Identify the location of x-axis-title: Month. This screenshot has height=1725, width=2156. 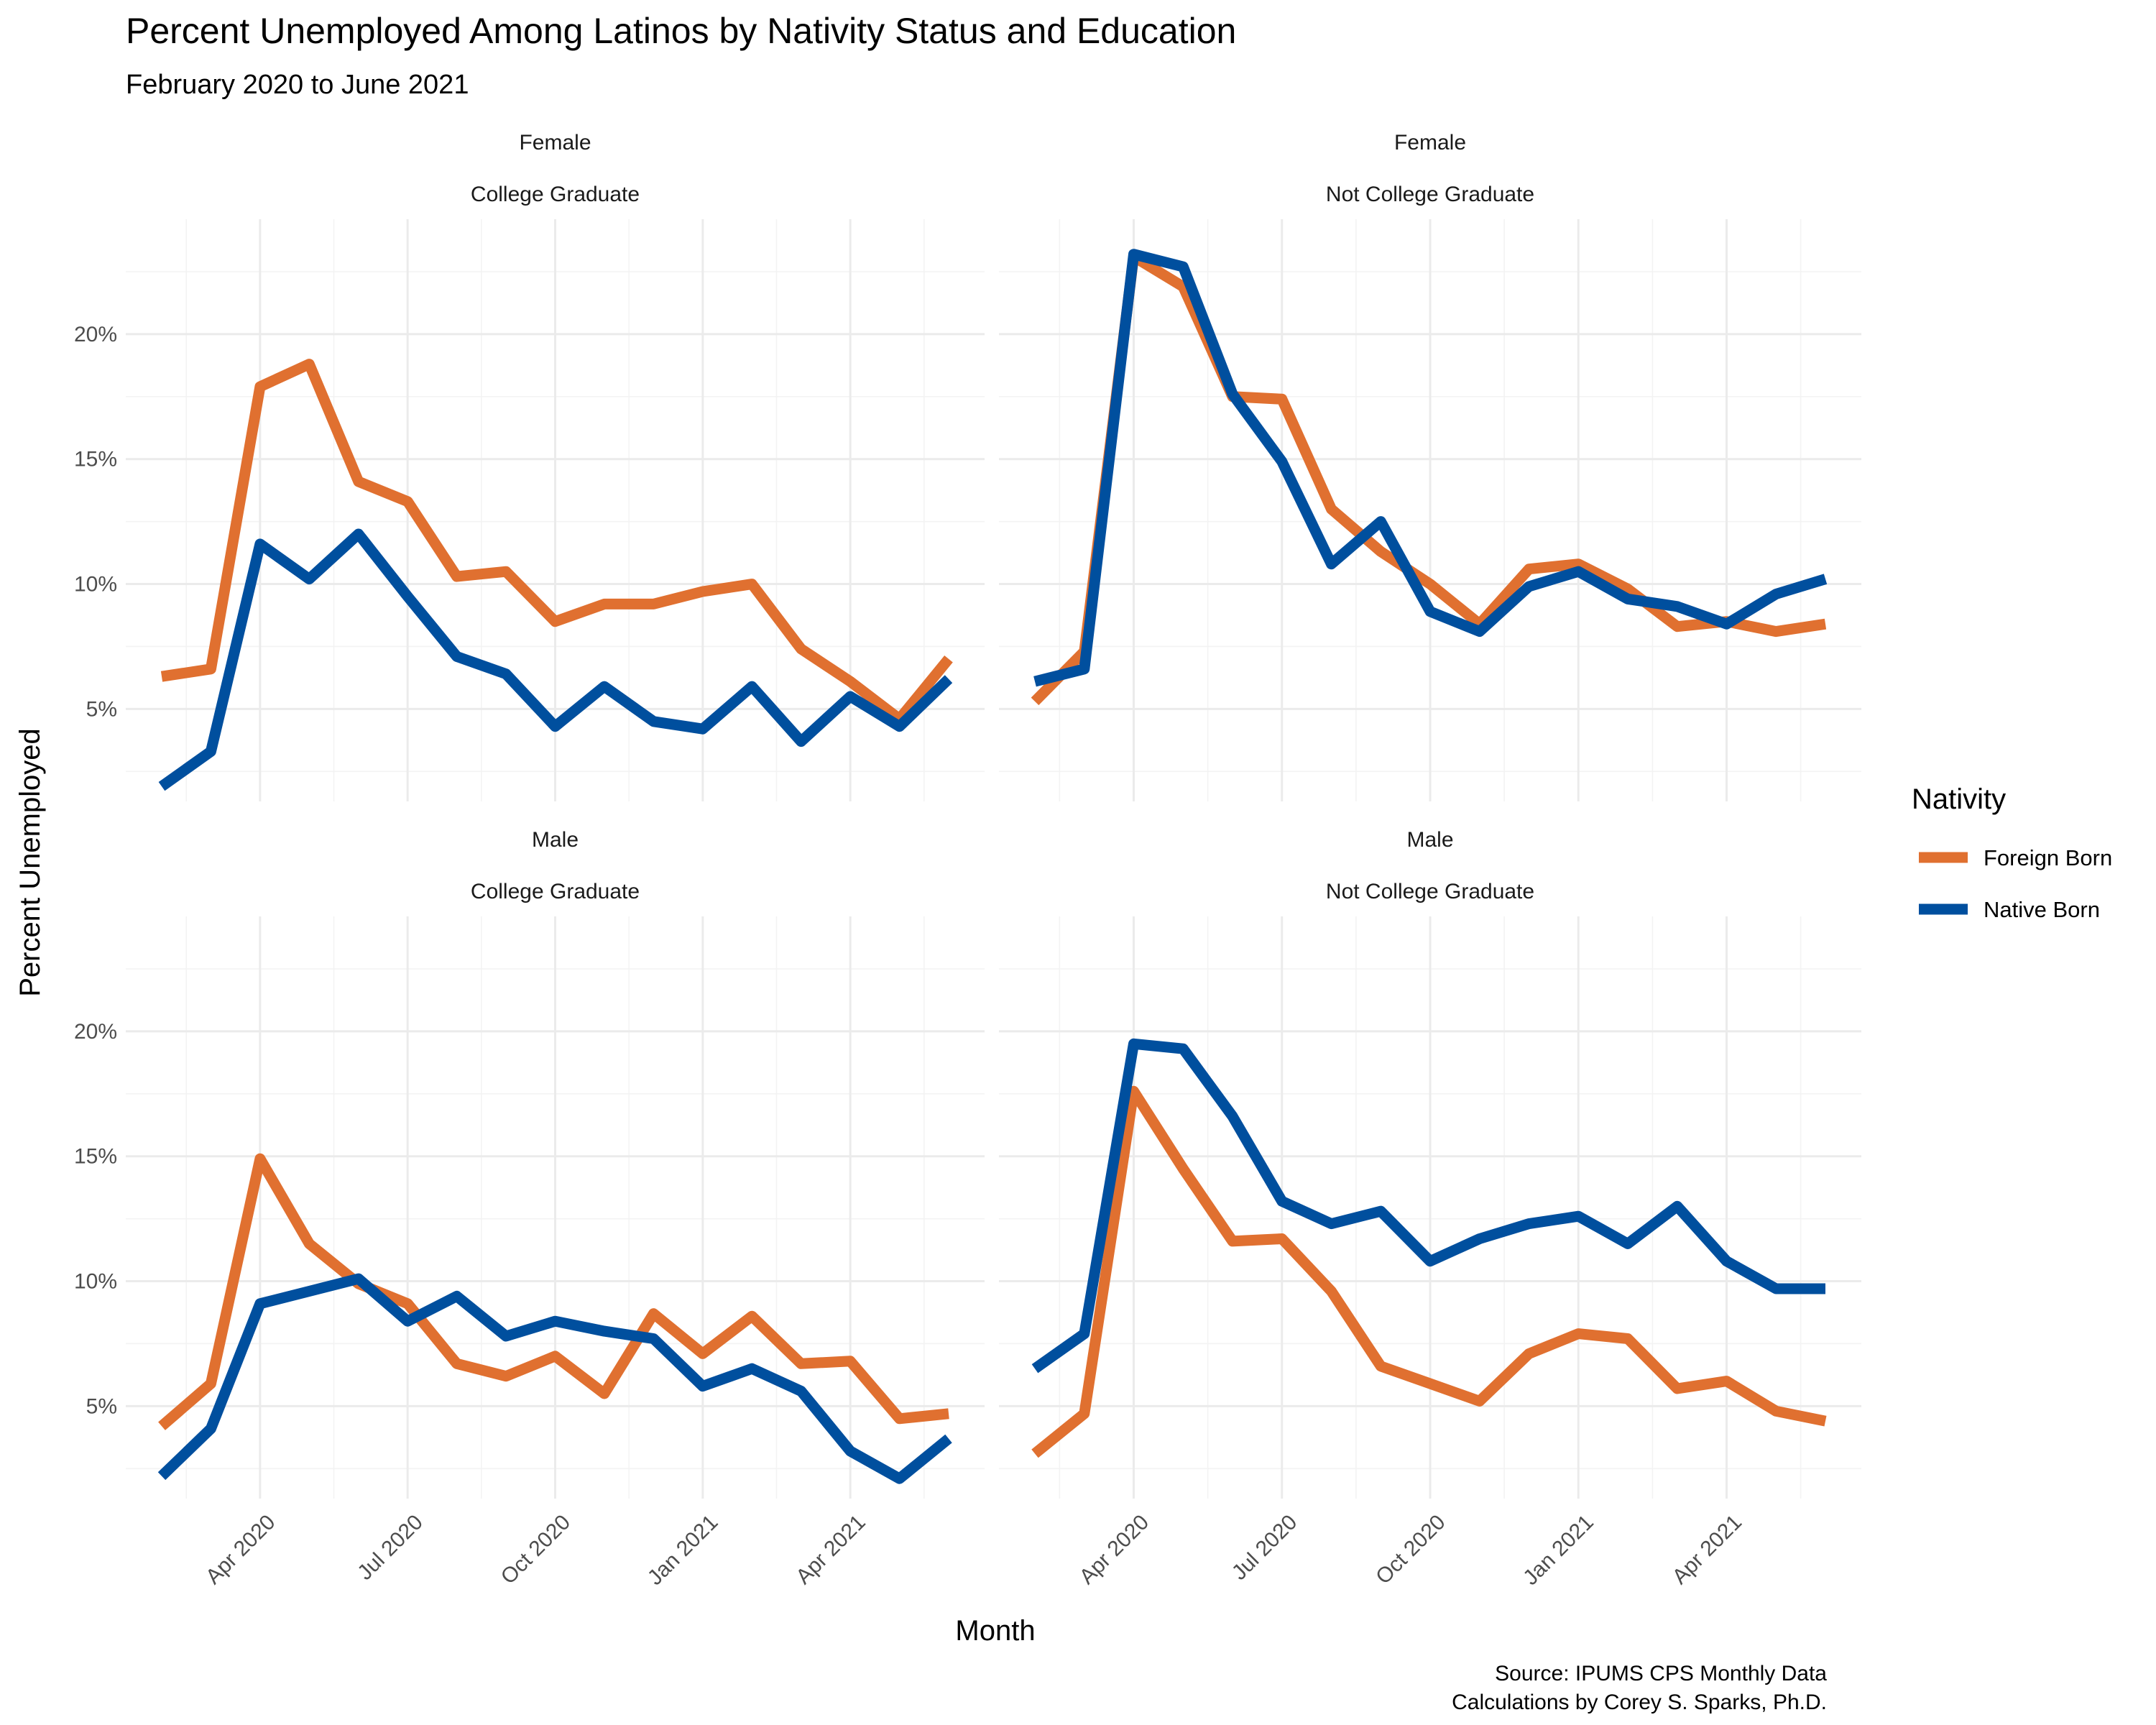
(995, 1631).